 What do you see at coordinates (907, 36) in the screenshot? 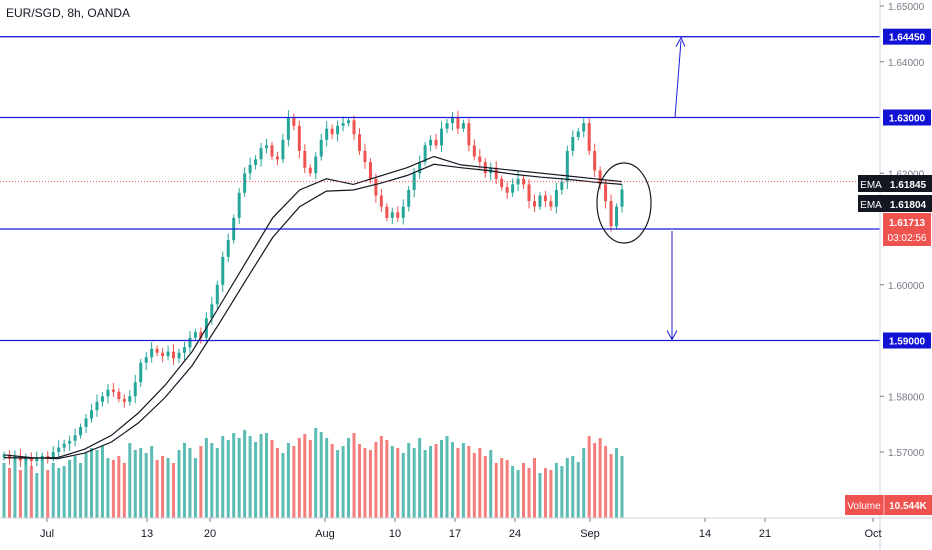
I see `level-price-badge` at bounding box center [907, 36].